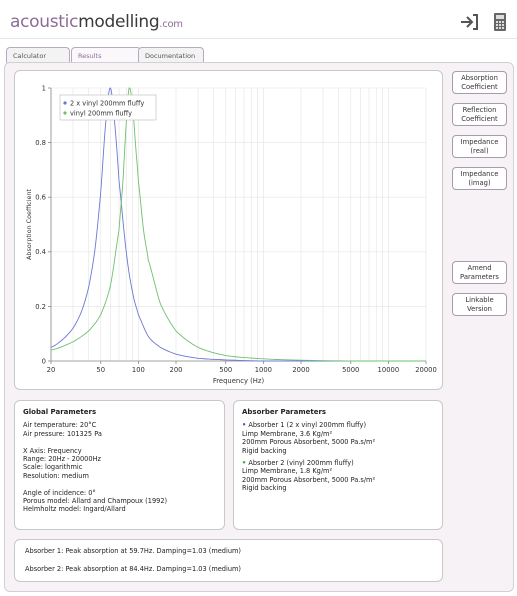 The height and width of the screenshot is (596, 517). What do you see at coordinates (100, 370) in the screenshot?
I see `x-tick-label: 50` at bounding box center [100, 370].